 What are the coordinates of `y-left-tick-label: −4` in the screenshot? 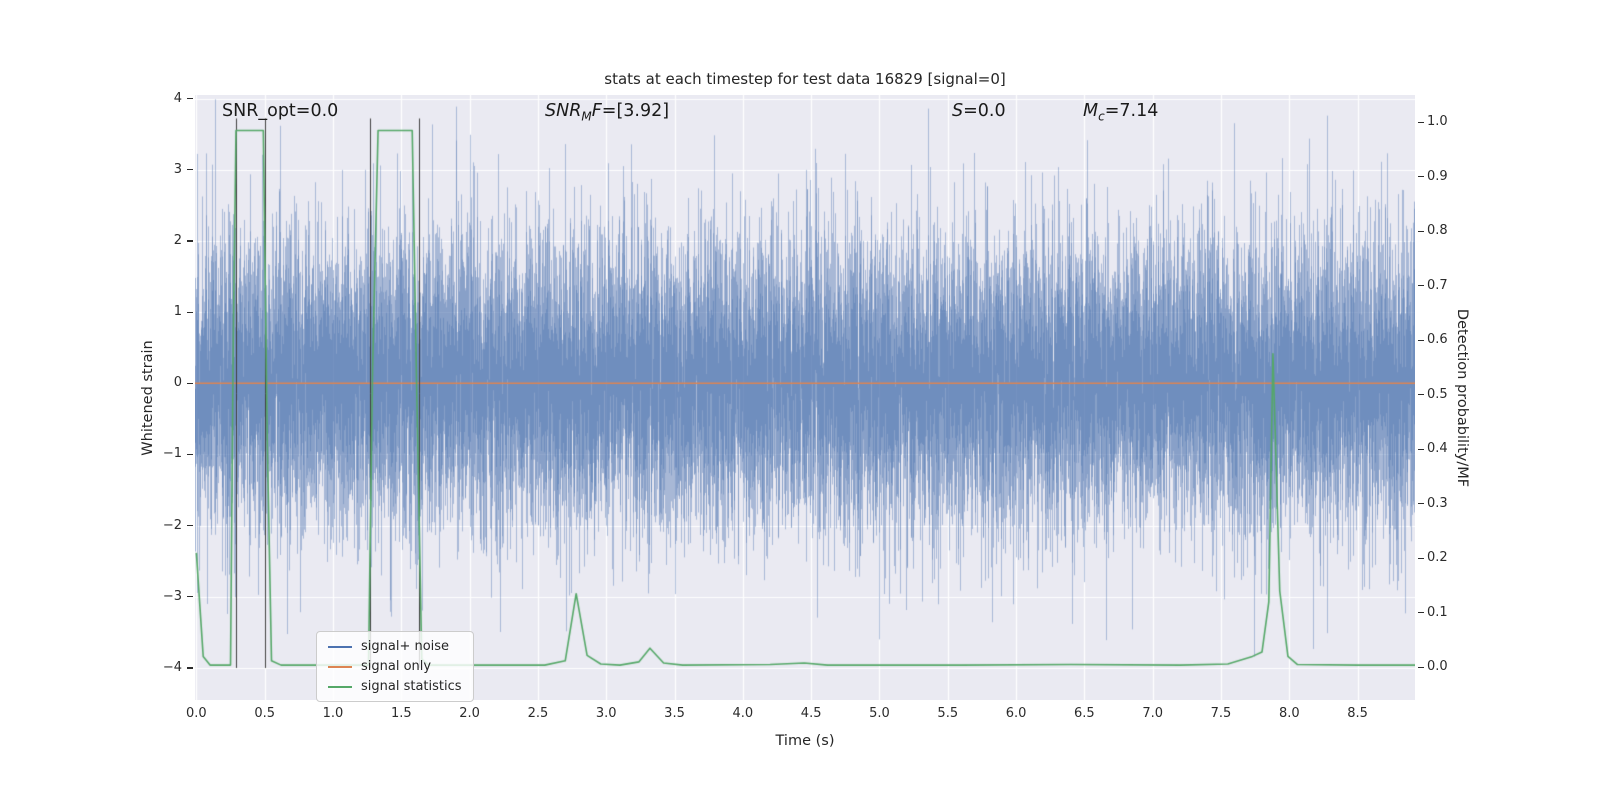 It's located at (172, 667).